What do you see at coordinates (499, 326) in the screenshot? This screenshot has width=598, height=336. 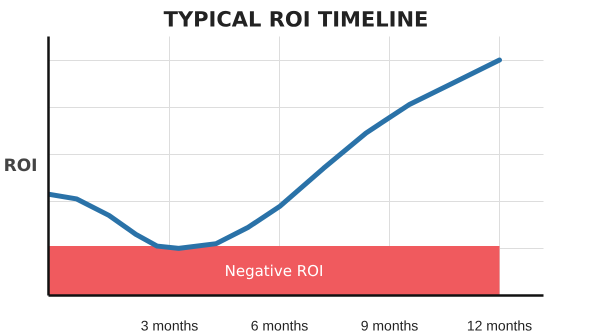 I see `x-tick-label: 12 months` at bounding box center [499, 326].